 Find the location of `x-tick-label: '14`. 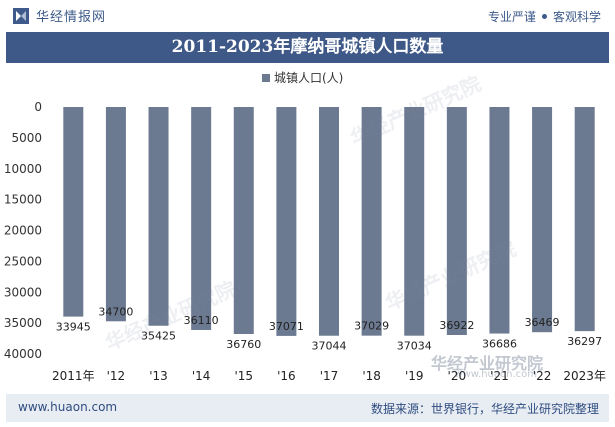

x-tick-label: '14 is located at coordinates (201, 376).